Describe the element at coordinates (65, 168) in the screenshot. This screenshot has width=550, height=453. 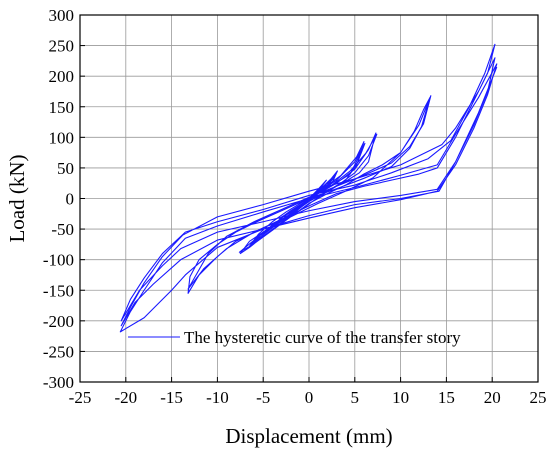
I see `y-tick-label: 50` at that location.